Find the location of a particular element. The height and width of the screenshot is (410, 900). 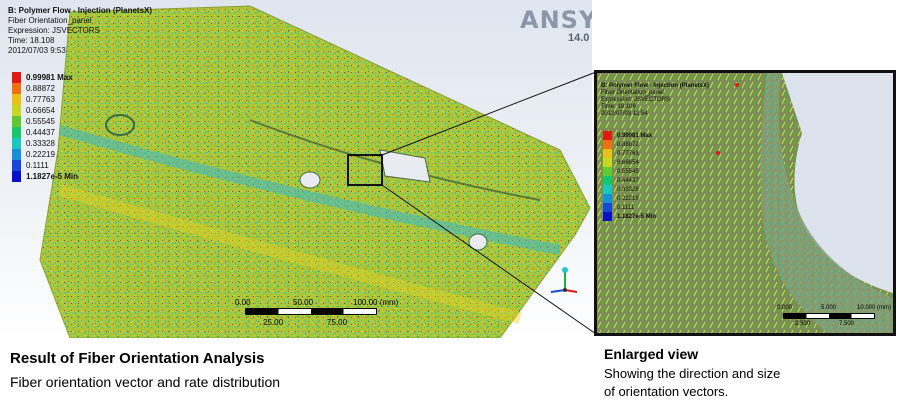

enlarged-date: 2012/07/03 12:54 is located at coordinates (624, 114).